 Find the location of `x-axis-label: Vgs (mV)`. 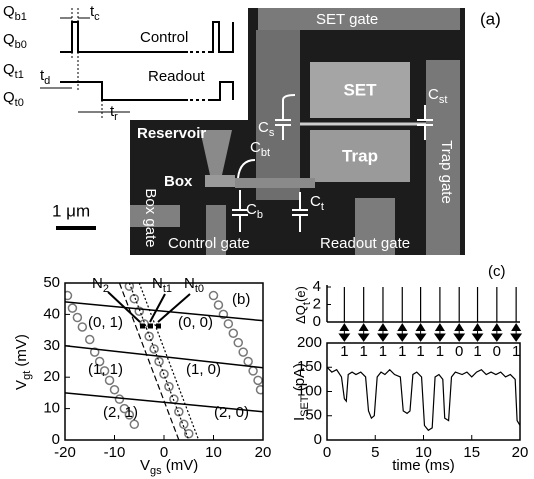

x-axis-label: Vgs (mV) is located at coordinates (169, 467).